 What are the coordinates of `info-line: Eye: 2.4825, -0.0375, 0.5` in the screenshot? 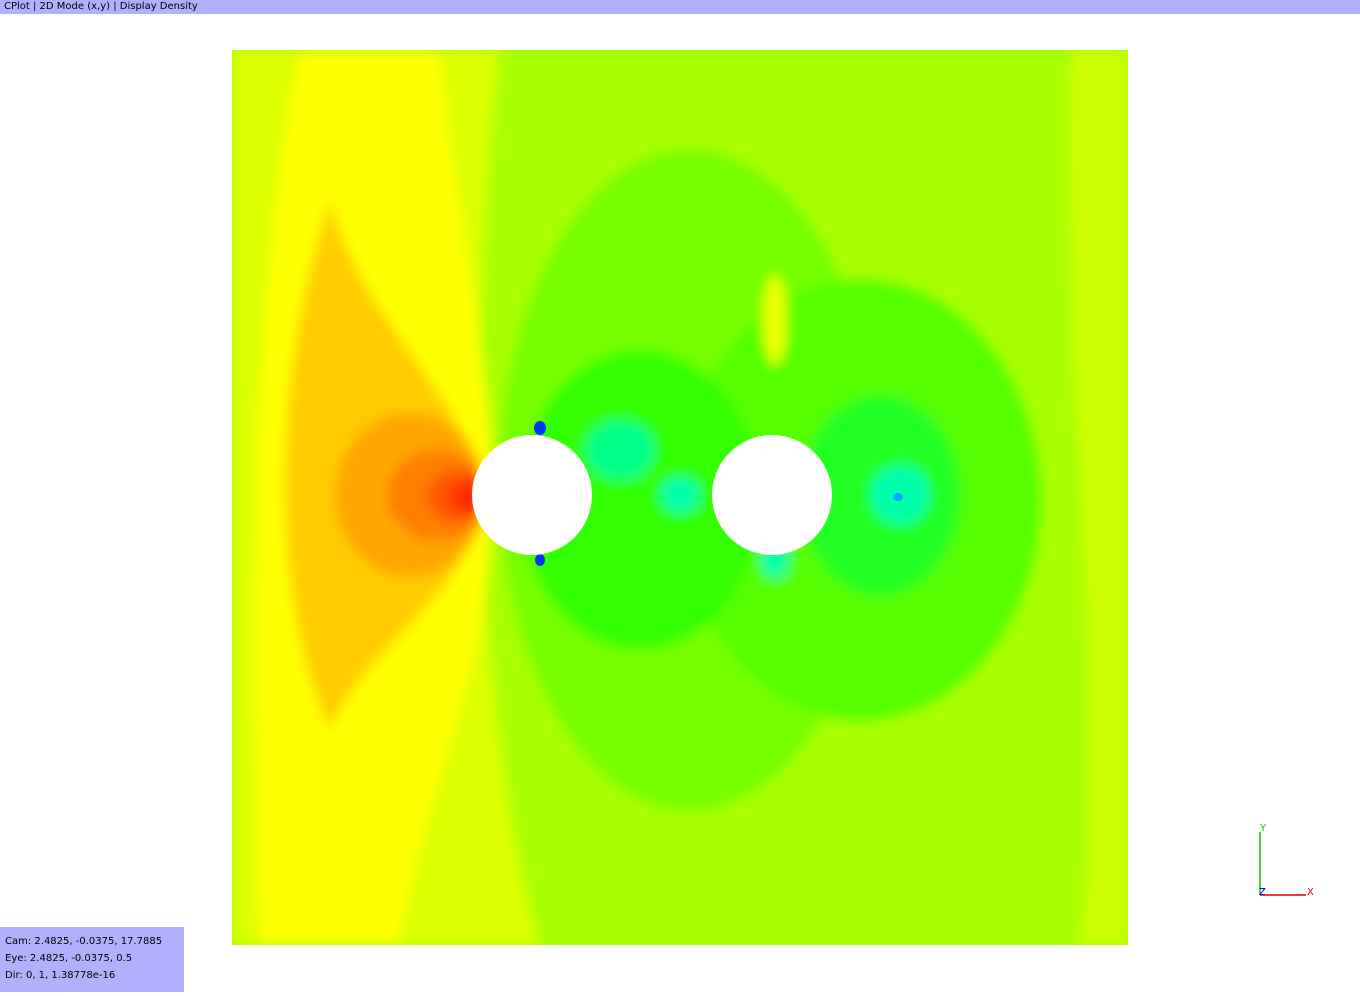 It's located at (69, 958).